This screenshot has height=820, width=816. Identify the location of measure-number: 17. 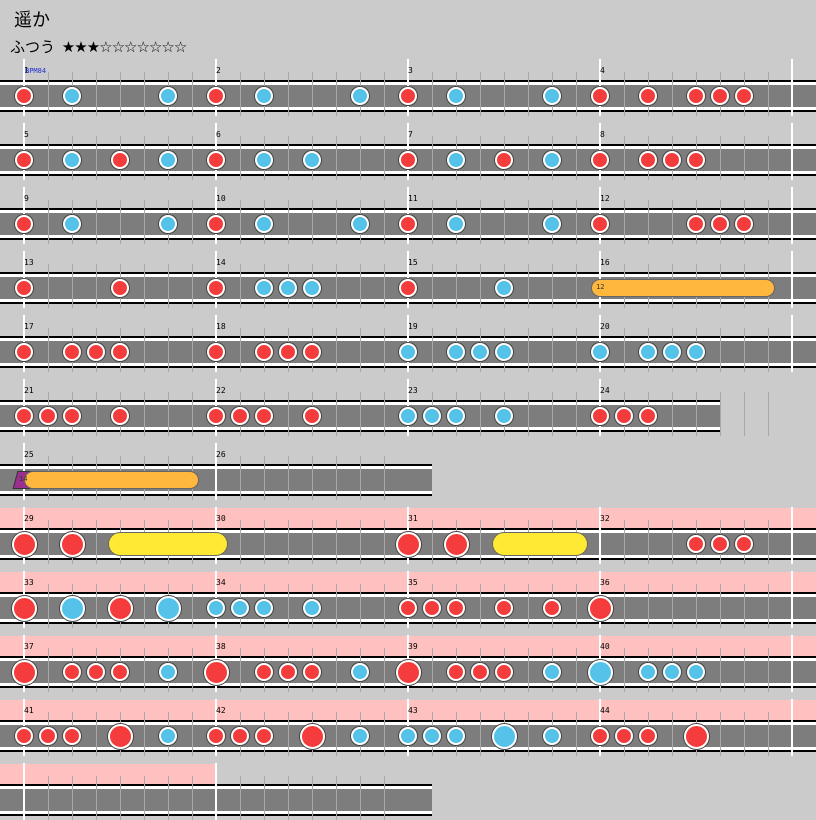
(29, 326).